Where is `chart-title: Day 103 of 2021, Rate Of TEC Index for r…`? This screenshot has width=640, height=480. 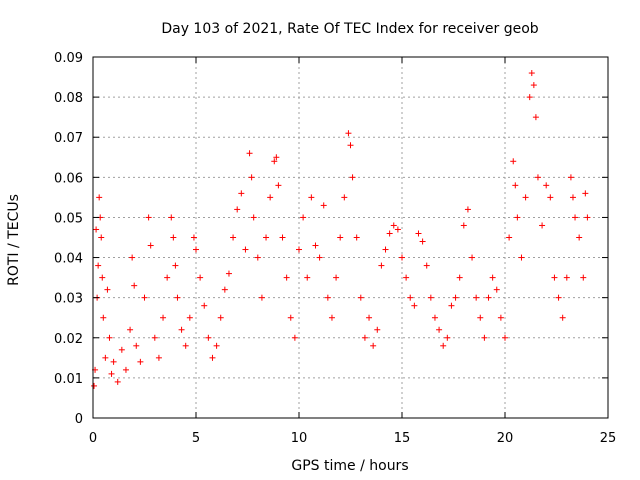
chart-title: Day 103 of 2021, Rate Of TEC Index for r… is located at coordinates (349, 29).